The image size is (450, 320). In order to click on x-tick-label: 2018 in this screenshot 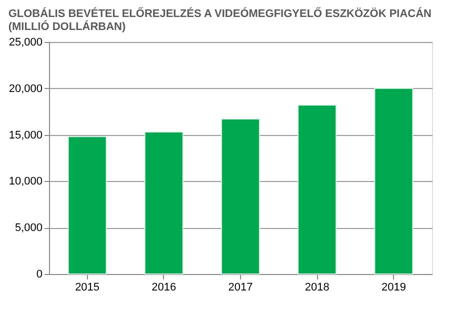, I will do `click(317, 288)`.